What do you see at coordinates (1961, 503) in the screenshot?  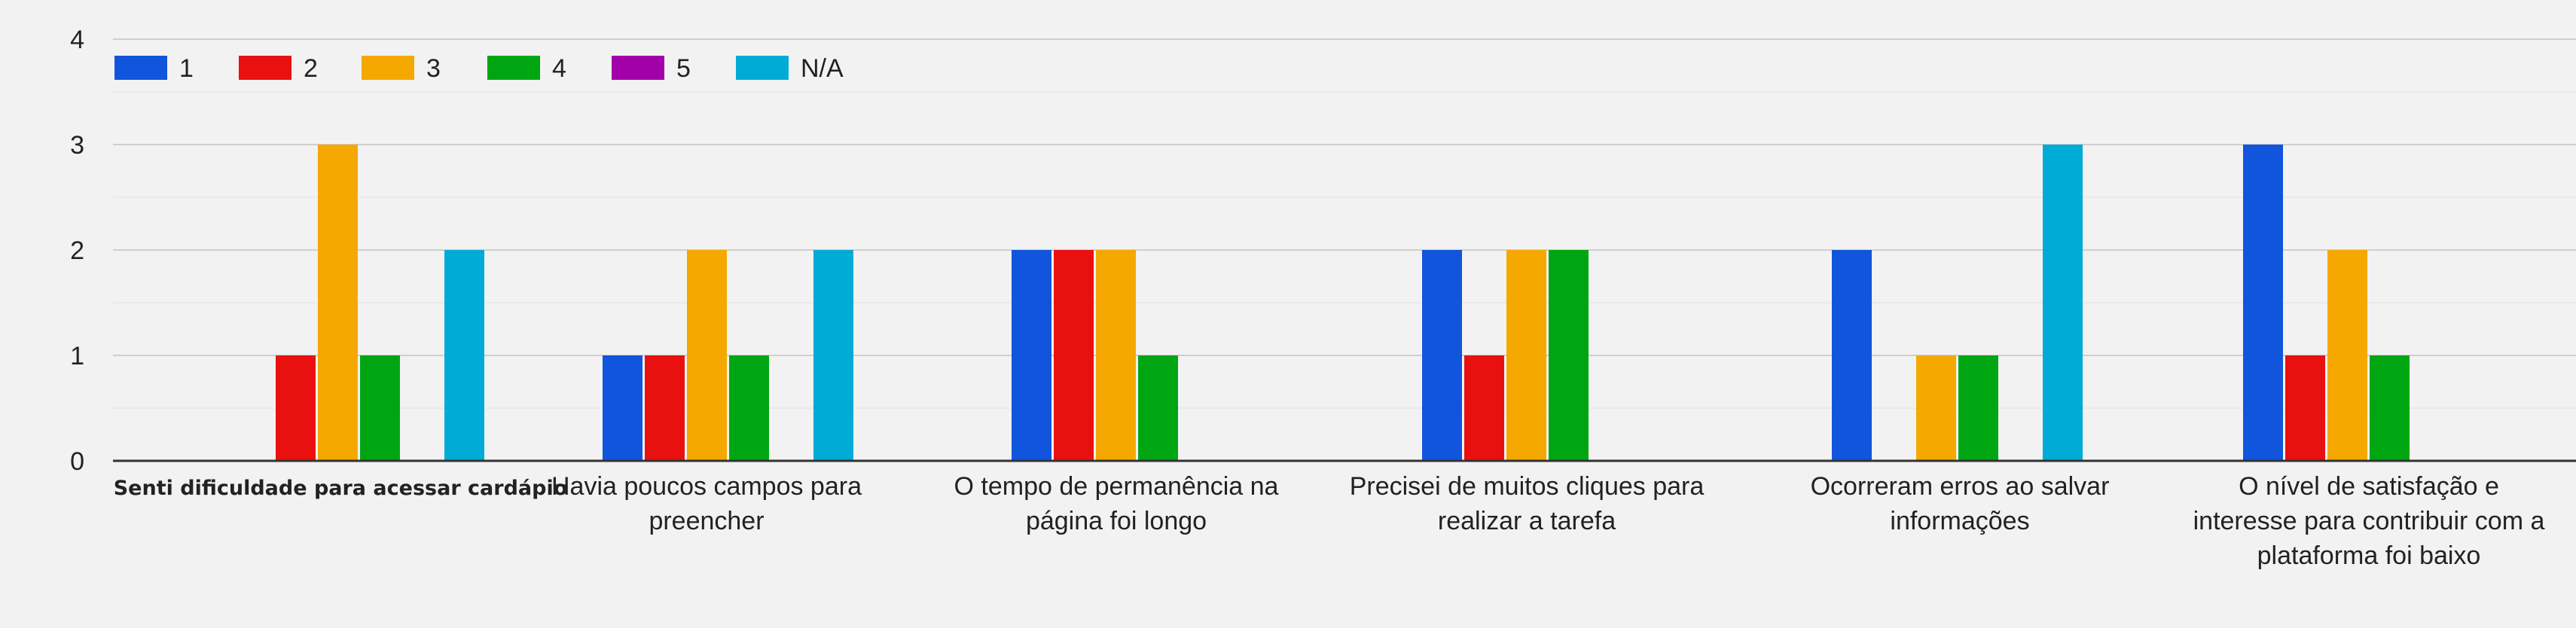 I see `x-category-label: Ocorreram erros ao salvar informações` at bounding box center [1961, 503].